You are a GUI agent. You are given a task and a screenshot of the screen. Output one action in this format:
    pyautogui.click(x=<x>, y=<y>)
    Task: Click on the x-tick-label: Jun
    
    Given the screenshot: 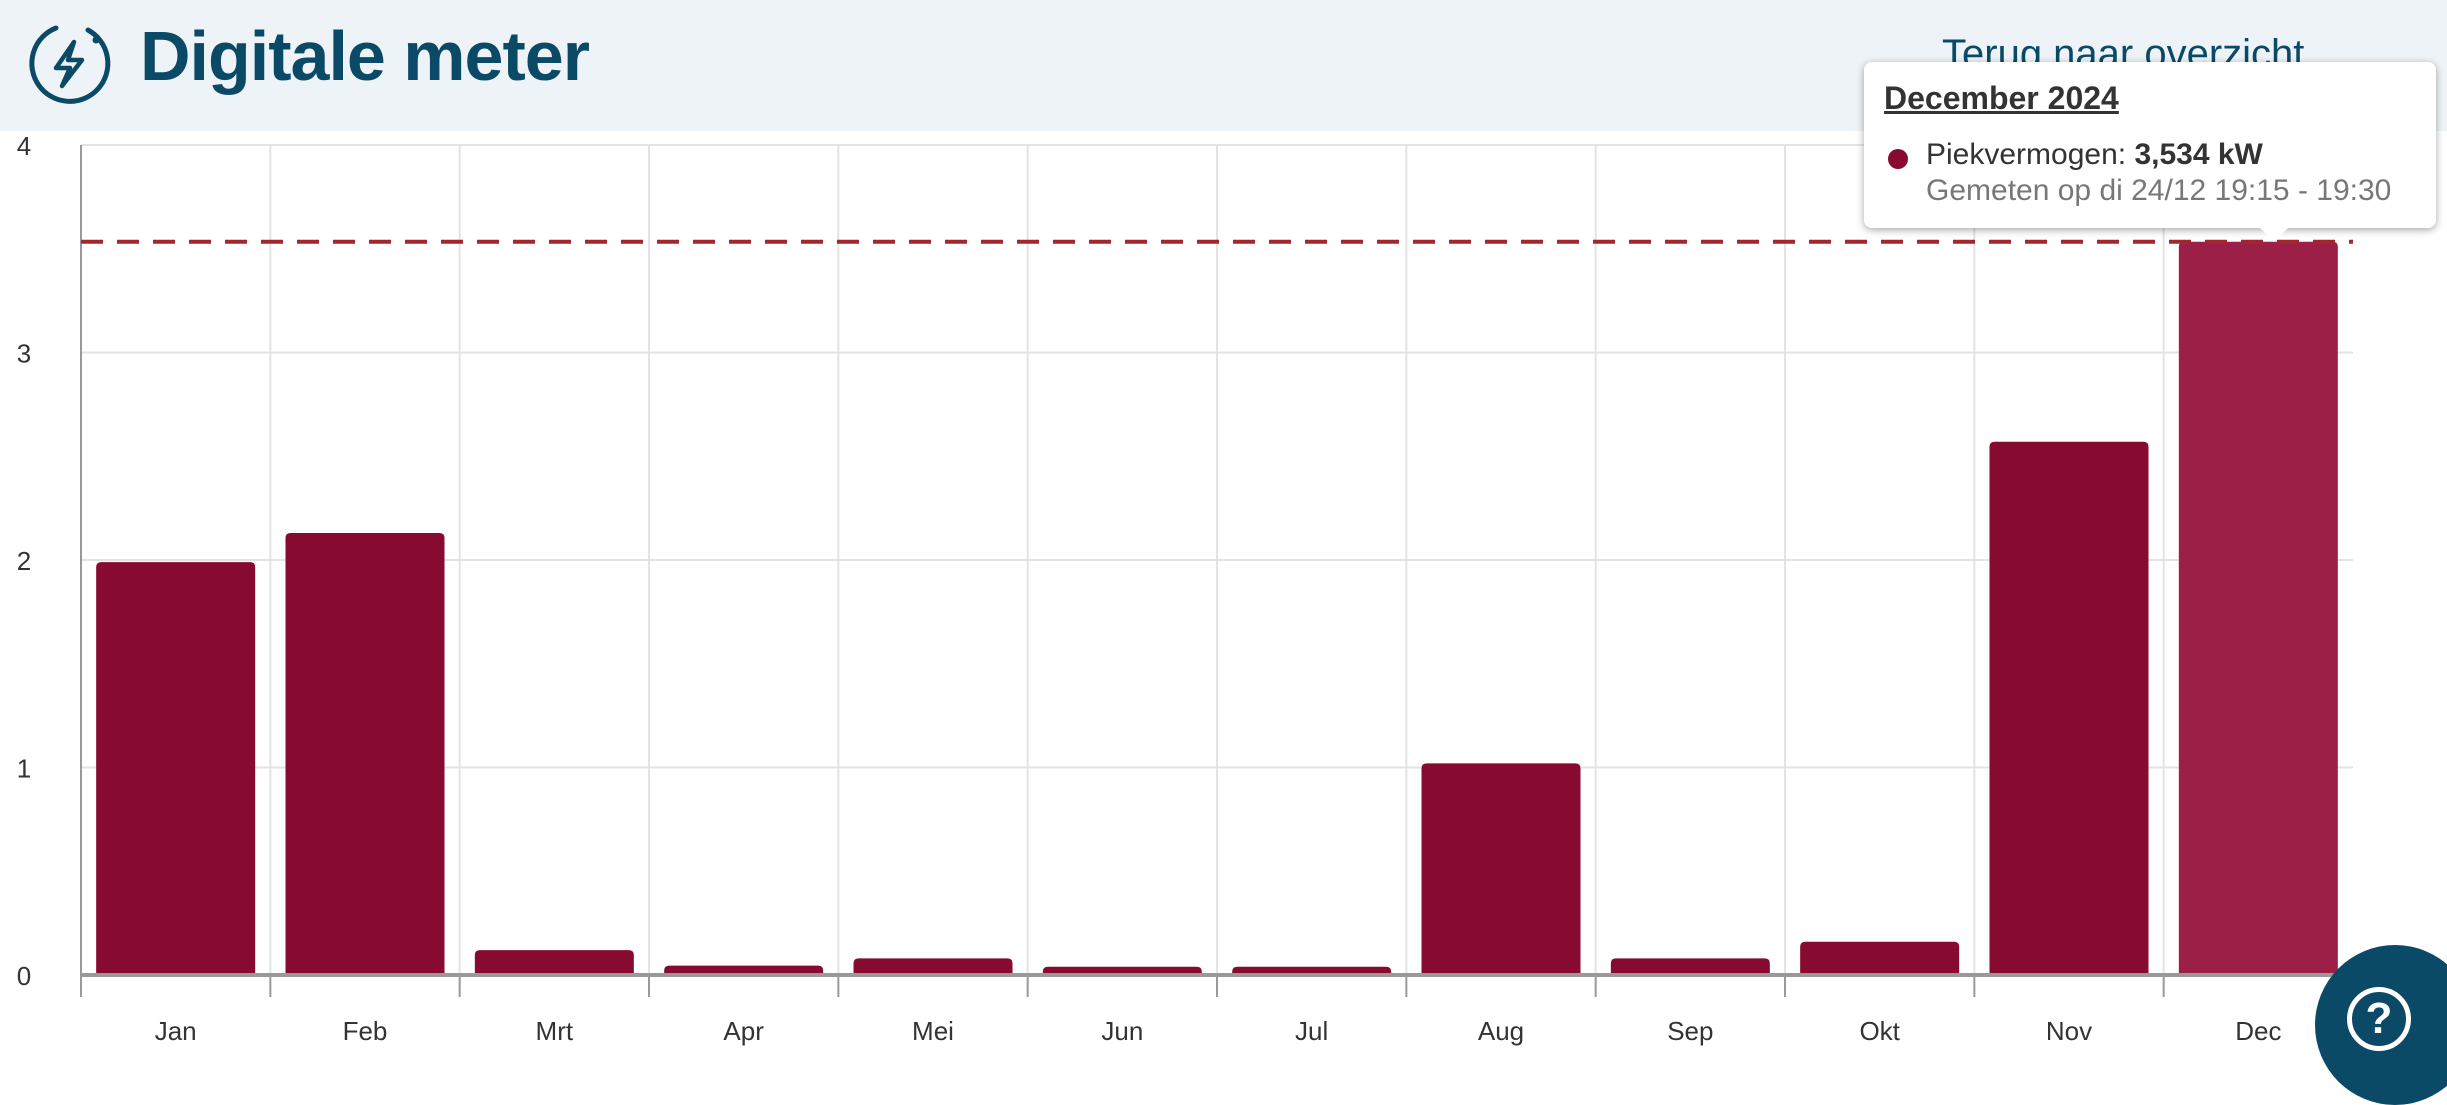 What is the action you would take?
    pyautogui.click(x=1122, y=1031)
    